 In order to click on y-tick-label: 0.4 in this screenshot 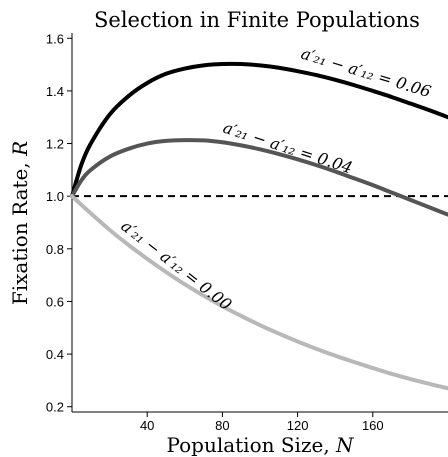, I will do `click(55, 354)`.